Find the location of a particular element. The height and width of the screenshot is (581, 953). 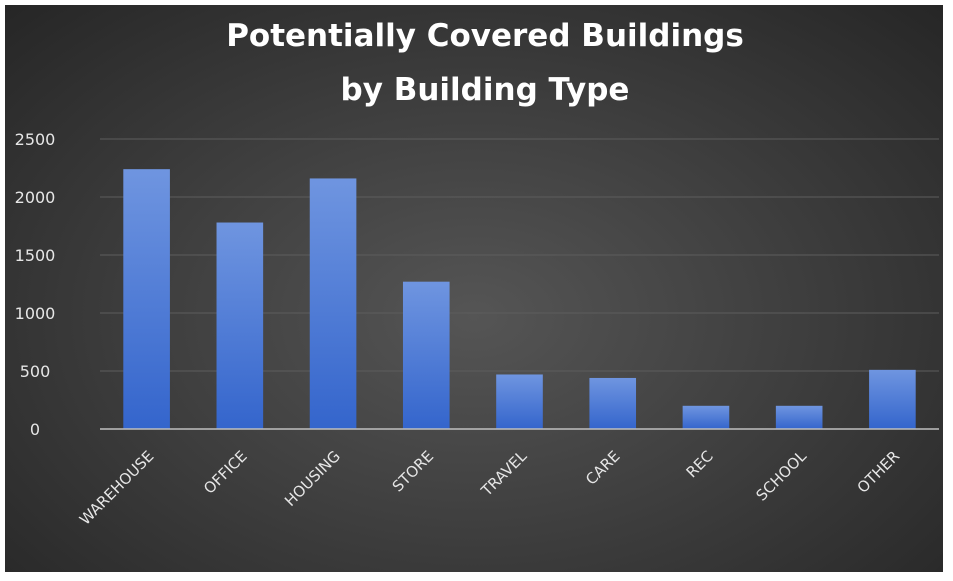

x-tick-label-warehouse: WAREHOUSE is located at coordinates (116, 487).